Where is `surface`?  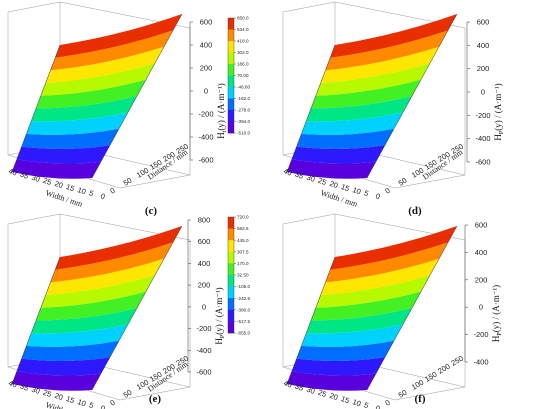 surface is located at coordinates (97, 96).